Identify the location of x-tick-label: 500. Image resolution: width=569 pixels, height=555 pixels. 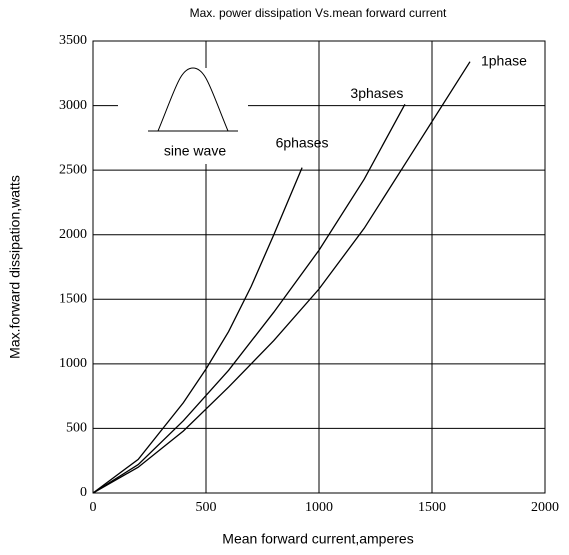
(206, 507).